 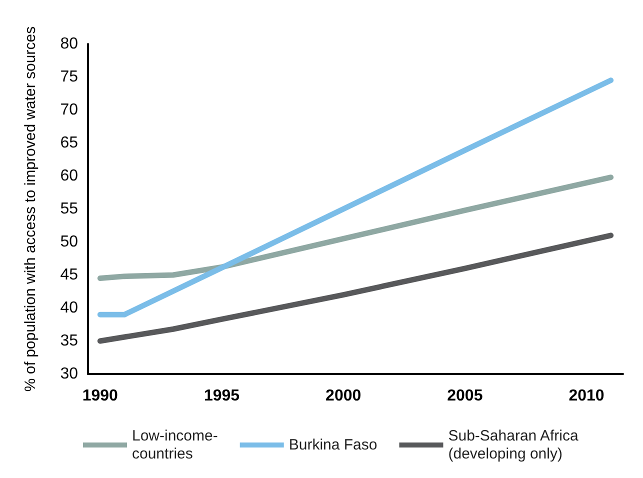 I want to click on y-tick-label: 35, so click(x=69, y=341).